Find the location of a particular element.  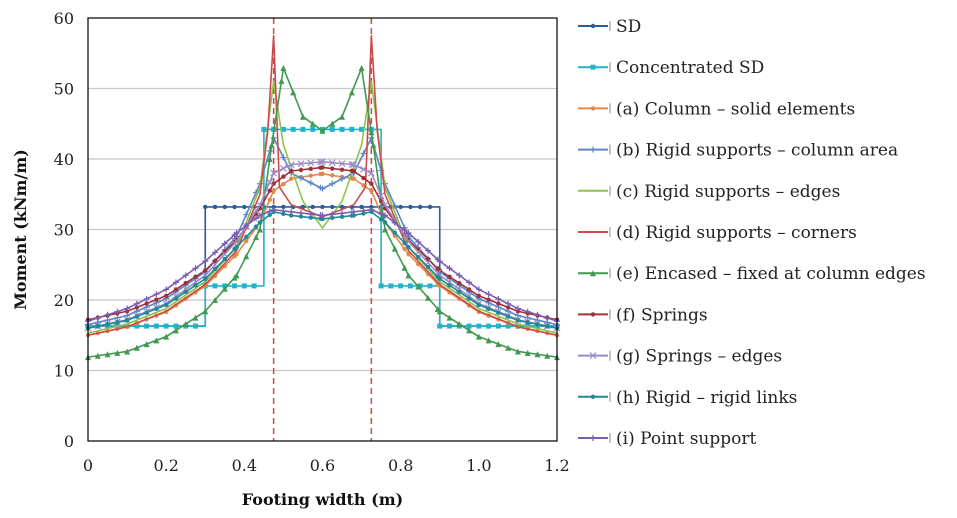

x-tick-label: 0.8 is located at coordinates (400, 465).